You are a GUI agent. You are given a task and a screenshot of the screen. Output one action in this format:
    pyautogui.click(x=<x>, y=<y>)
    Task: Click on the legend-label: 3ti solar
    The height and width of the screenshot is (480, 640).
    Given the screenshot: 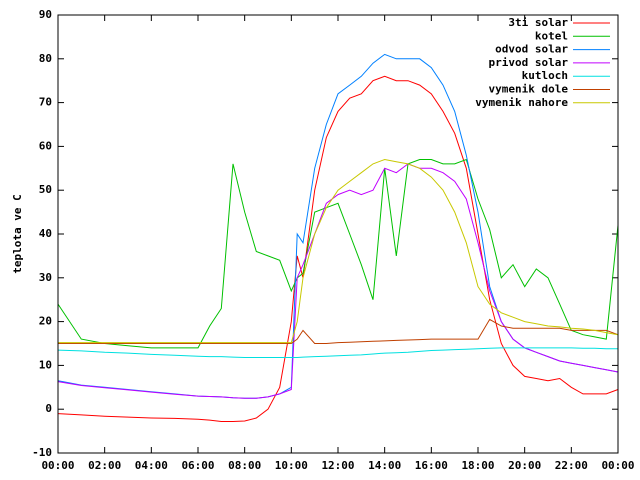 What is the action you would take?
    pyautogui.click(x=538, y=22)
    